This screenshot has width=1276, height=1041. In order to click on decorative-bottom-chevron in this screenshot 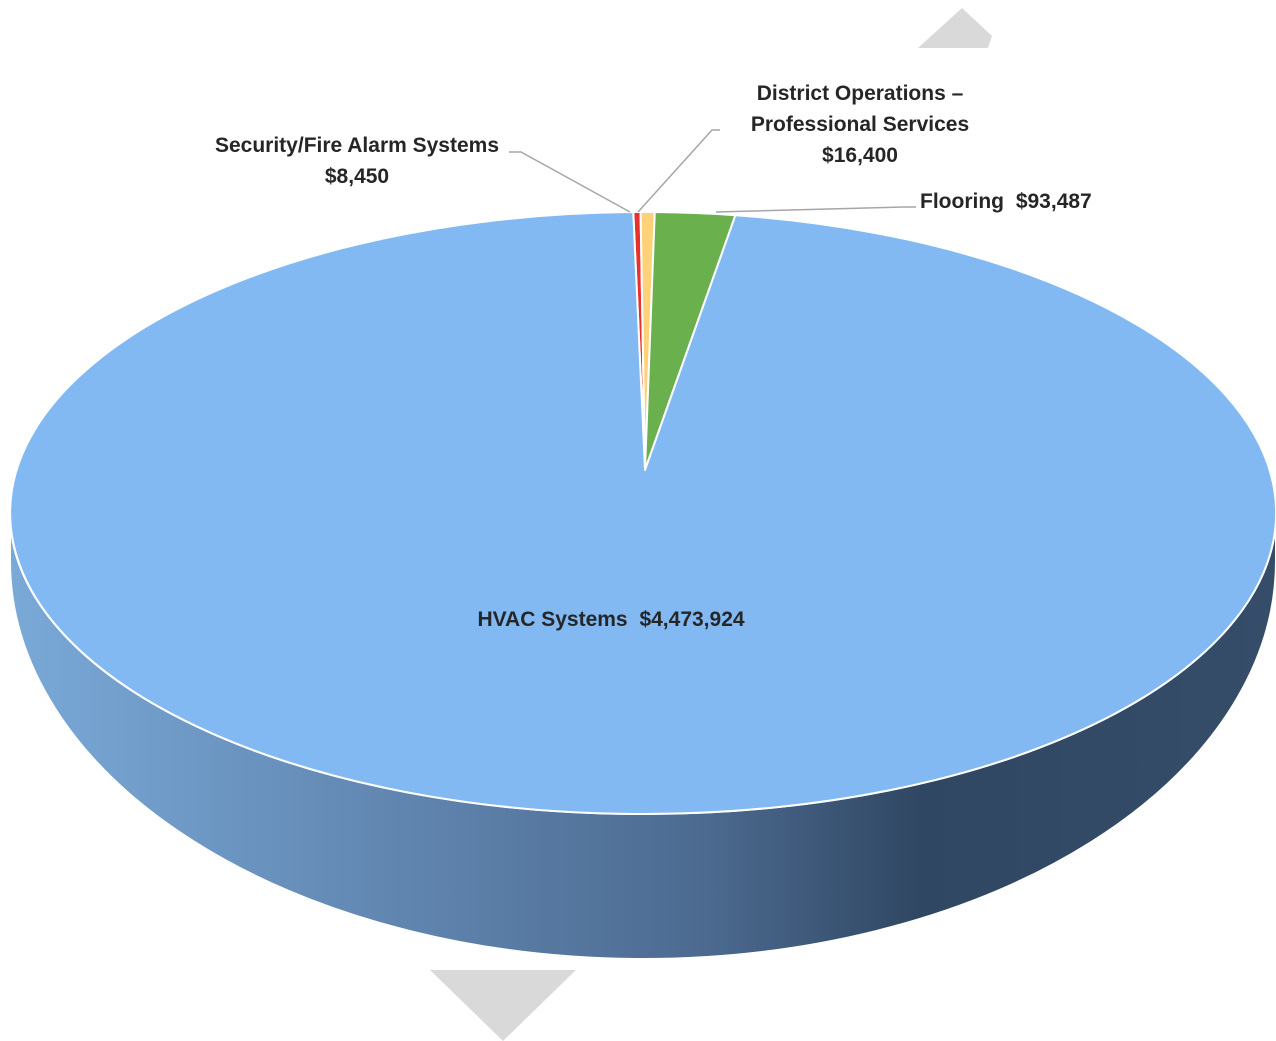, I will do `click(503, 1005)`.